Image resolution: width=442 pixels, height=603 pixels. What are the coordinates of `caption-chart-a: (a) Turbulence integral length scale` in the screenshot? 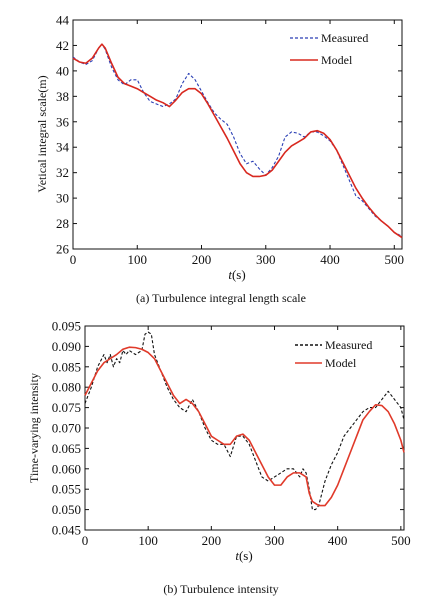 It's located at (221, 298).